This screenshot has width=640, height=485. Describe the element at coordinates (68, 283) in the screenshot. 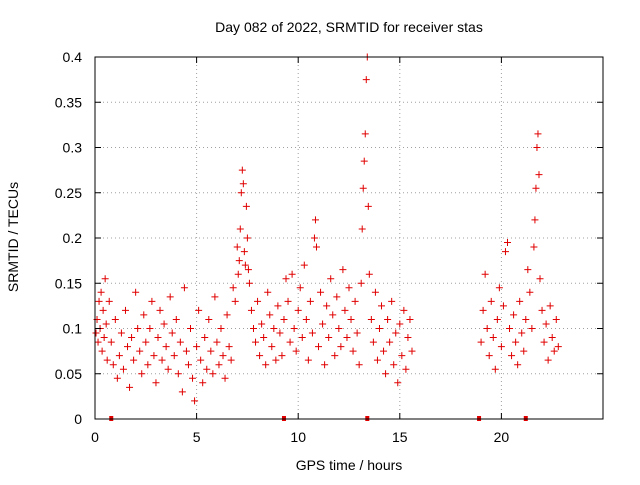

I see `y-tick-label: 0.15` at that location.